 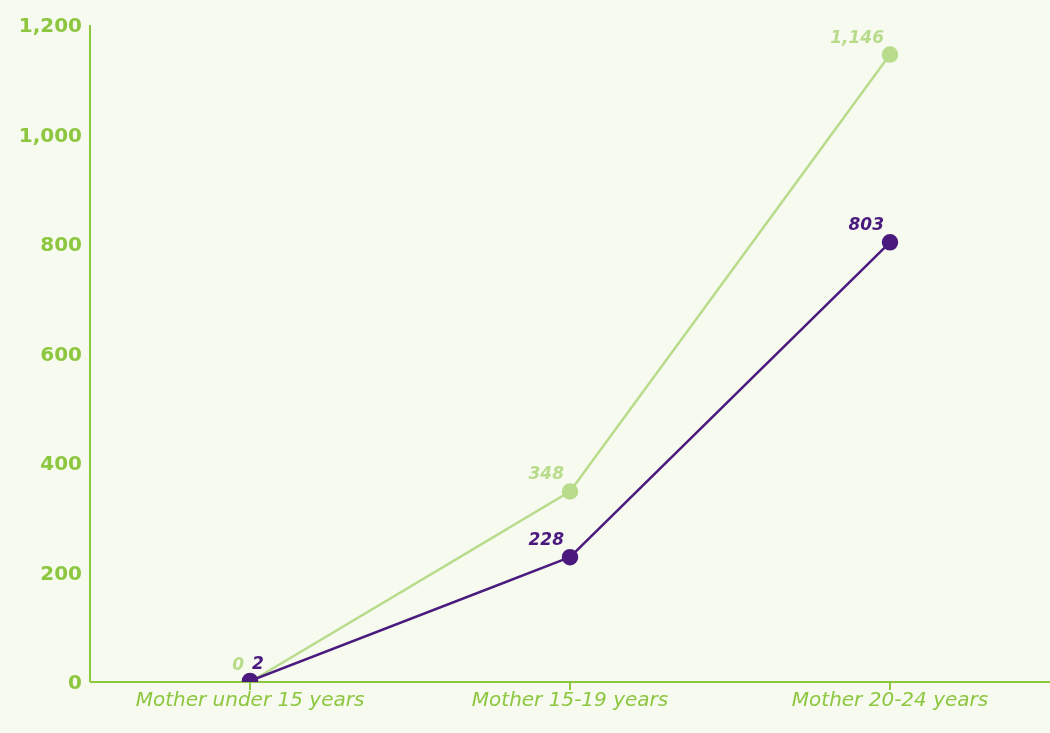 I want to click on data-label: 228, so click(x=546, y=539).